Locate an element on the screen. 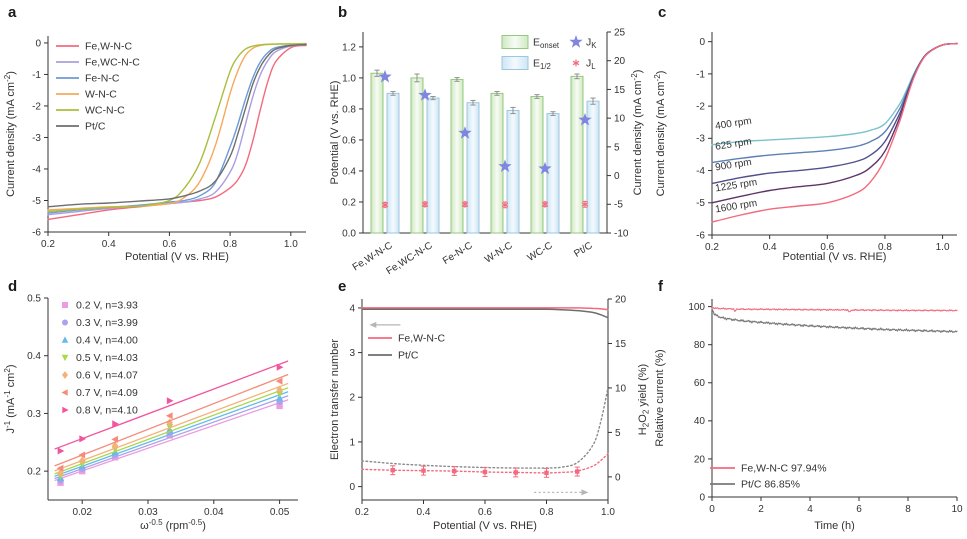  svg-text: 6 is located at coordinates (859, 509).